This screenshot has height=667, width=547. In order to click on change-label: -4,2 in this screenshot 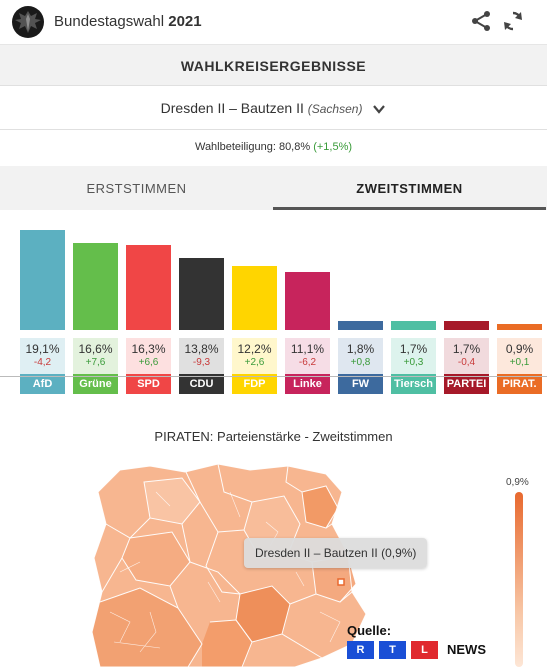, I will do `click(42, 362)`.